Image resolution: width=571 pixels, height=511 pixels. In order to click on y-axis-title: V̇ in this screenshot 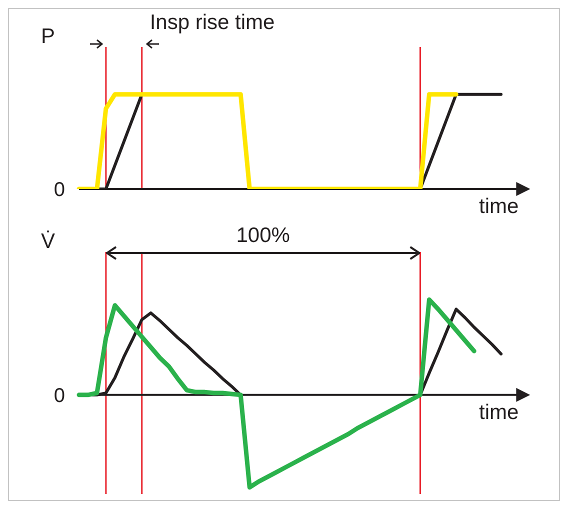, I will do `click(48, 242)`.